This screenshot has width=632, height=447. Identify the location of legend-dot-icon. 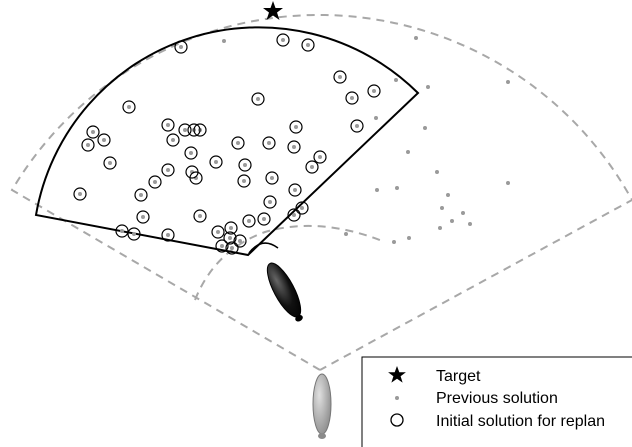
(397, 398).